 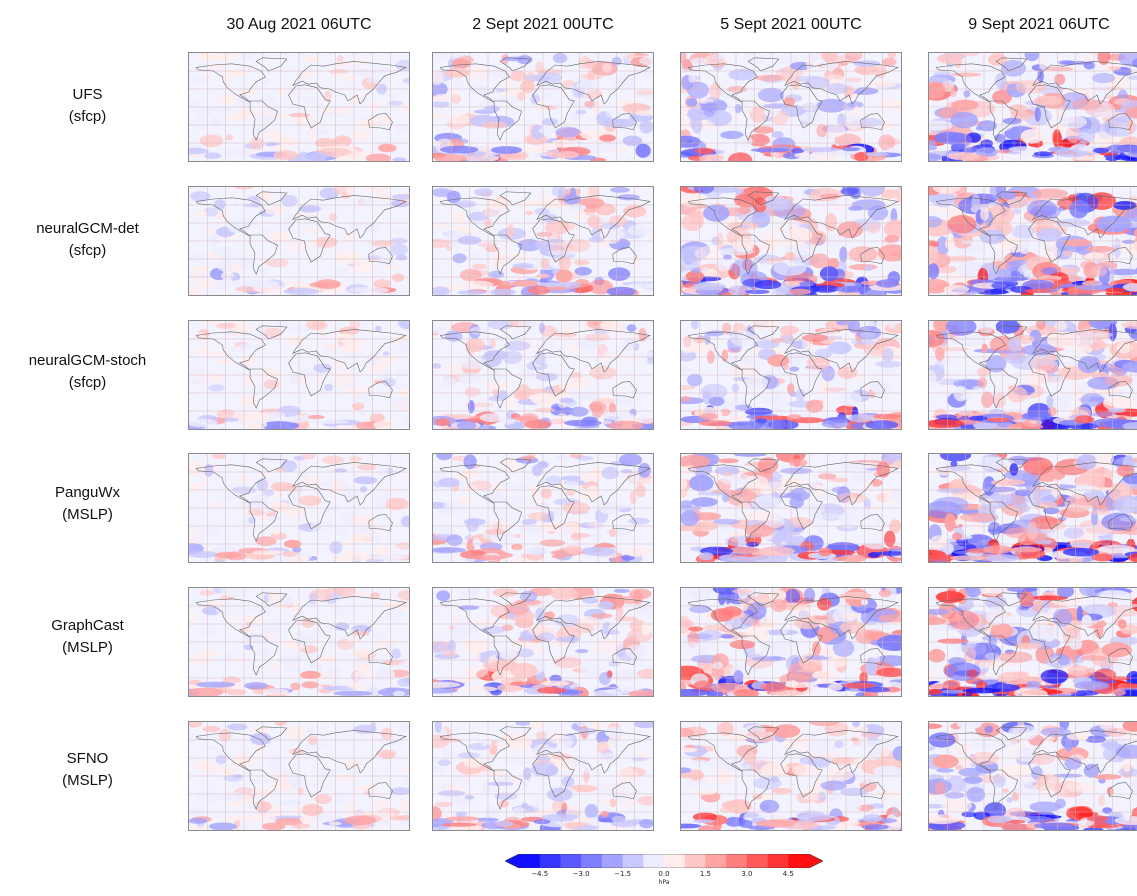 I want to click on row-model-name: GraphCast, so click(x=87, y=625).